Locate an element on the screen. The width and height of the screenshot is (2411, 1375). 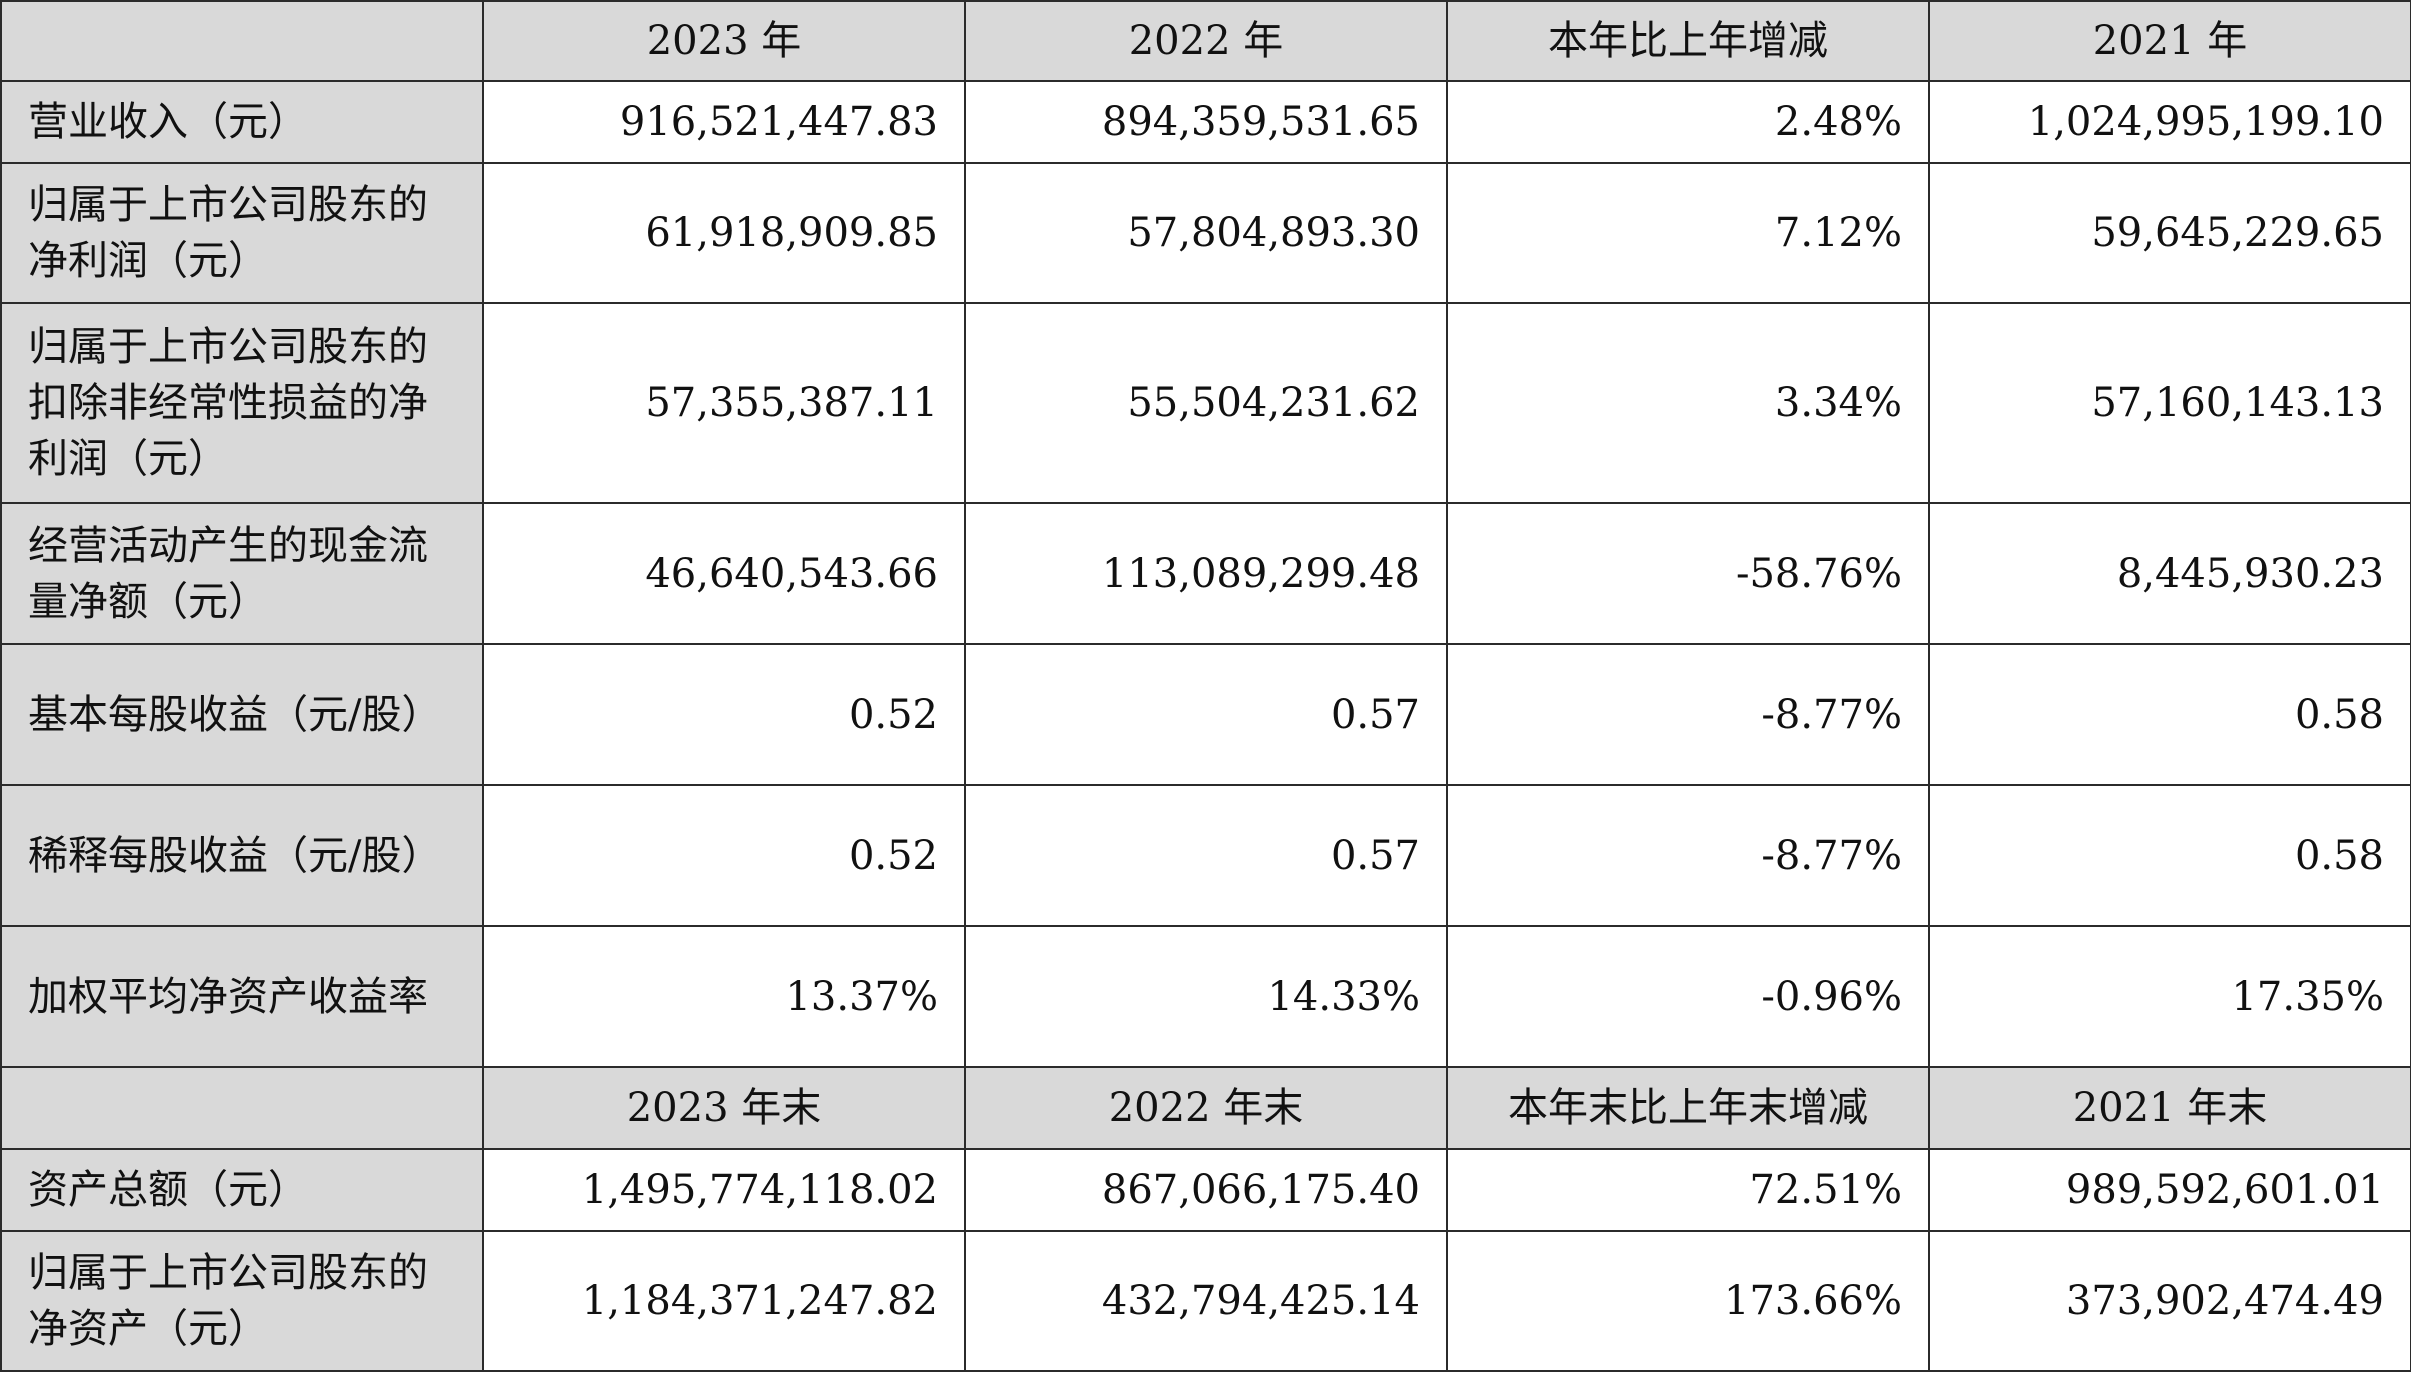
value-cell: 14.33% is located at coordinates (1206, 996).